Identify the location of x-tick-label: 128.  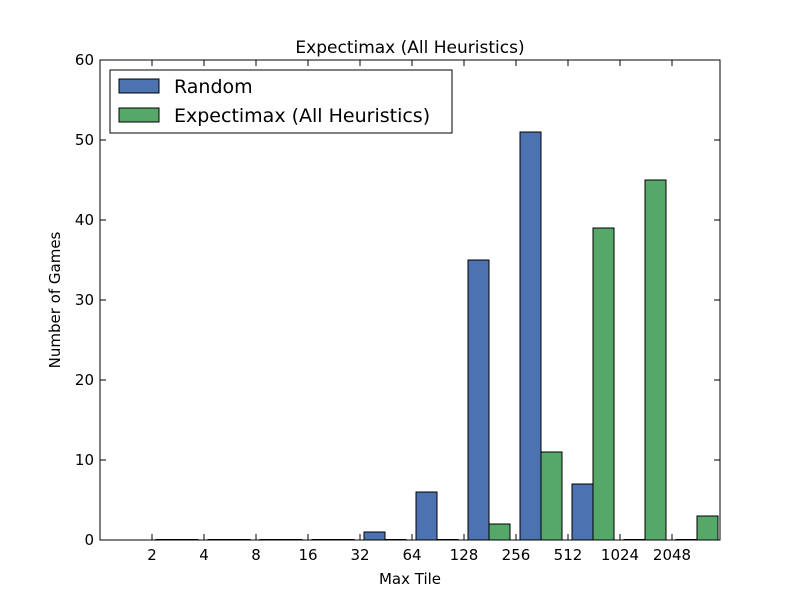
(464, 555).